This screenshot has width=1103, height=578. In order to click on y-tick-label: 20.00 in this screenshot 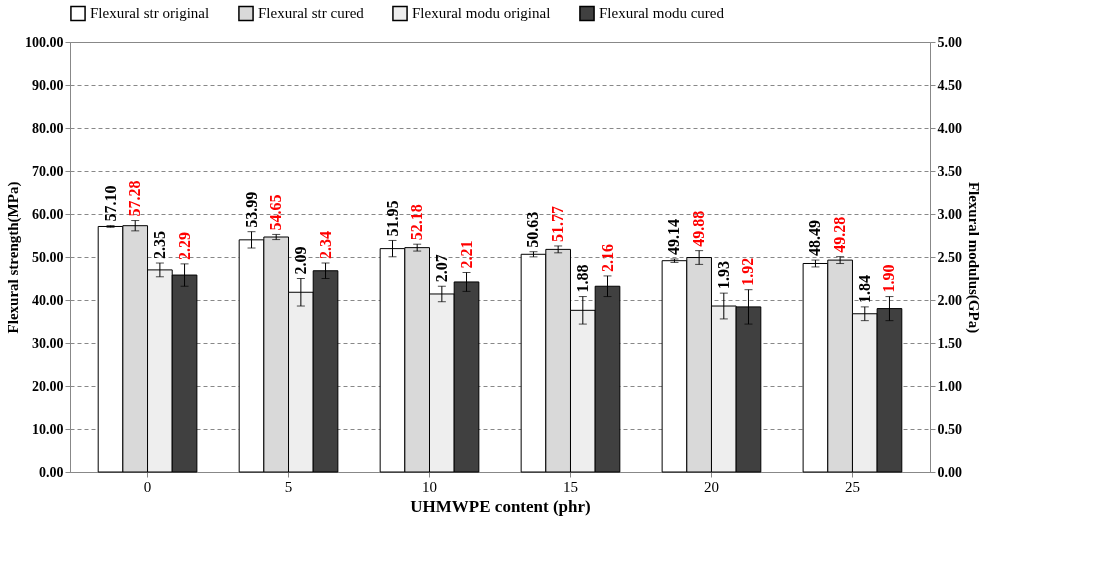, I will do `click(48, 386)`.